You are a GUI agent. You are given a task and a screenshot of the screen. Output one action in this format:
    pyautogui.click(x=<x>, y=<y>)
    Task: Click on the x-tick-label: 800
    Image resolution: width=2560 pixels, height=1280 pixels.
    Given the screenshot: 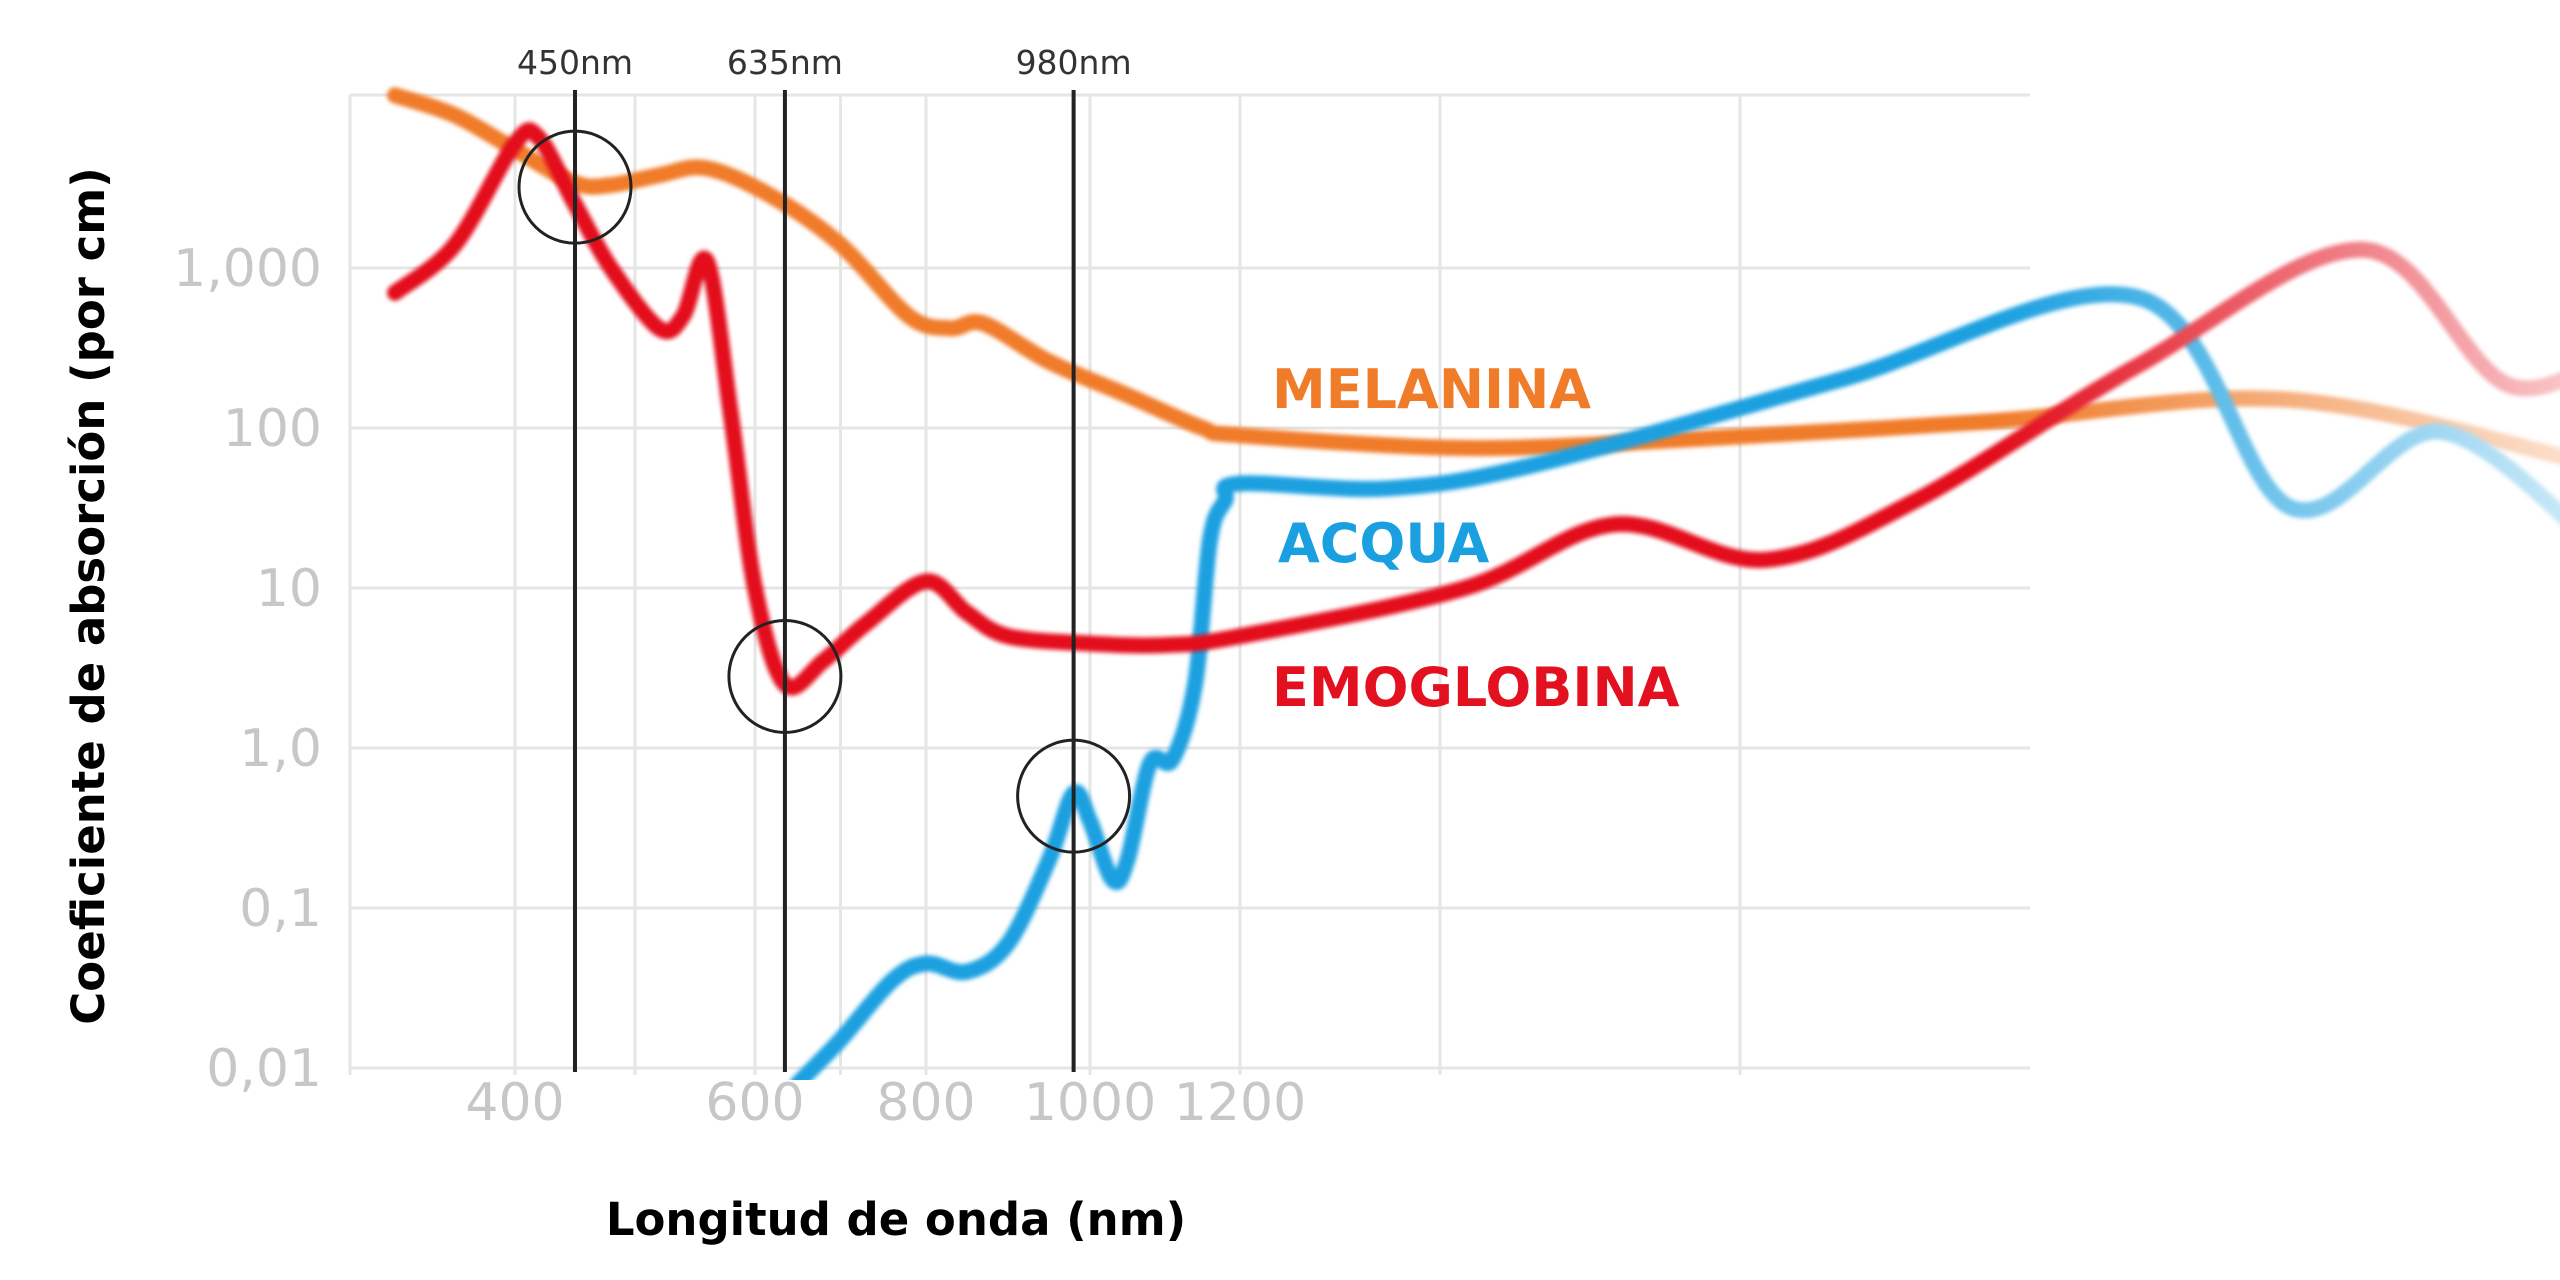 What is the action you would take?
    pyautogui.click(x=925, y=1103)
    